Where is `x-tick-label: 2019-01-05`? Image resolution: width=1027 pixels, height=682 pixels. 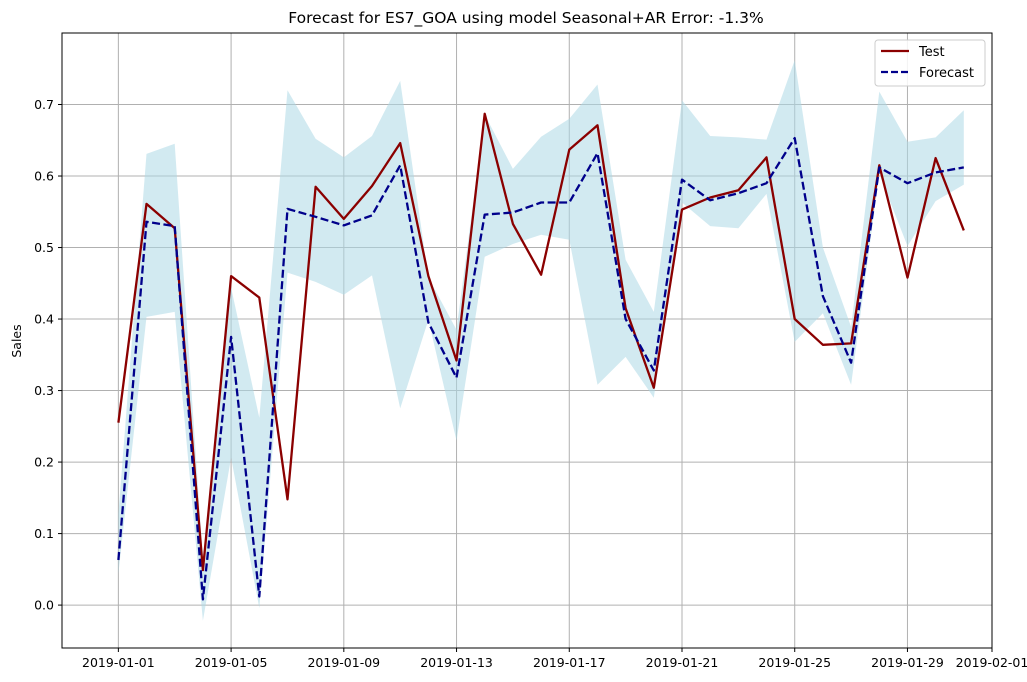
x-tick-label: 2019-01-05 is located at coordinates (231, 662).